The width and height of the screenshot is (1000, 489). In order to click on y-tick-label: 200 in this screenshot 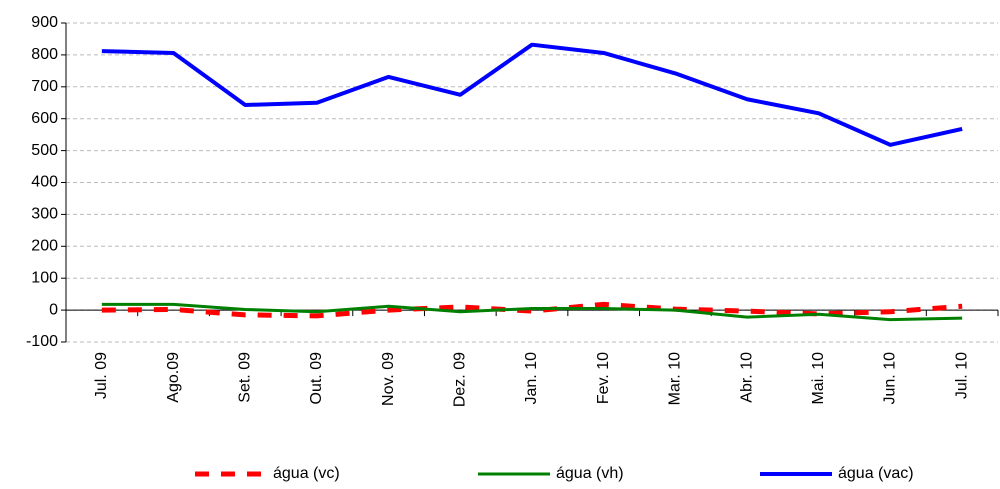, I will do `click(44, 246)`.